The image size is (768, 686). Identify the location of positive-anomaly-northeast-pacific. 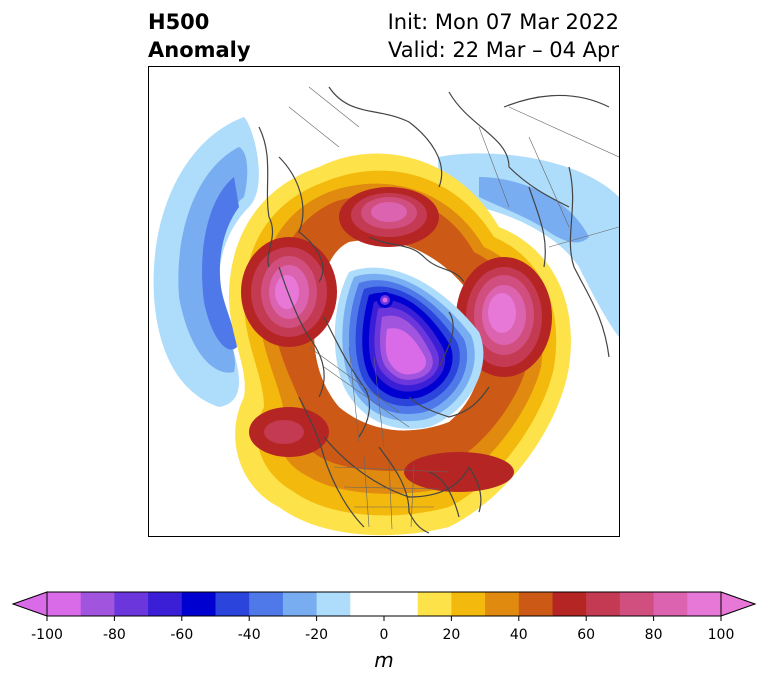
(289, 432).